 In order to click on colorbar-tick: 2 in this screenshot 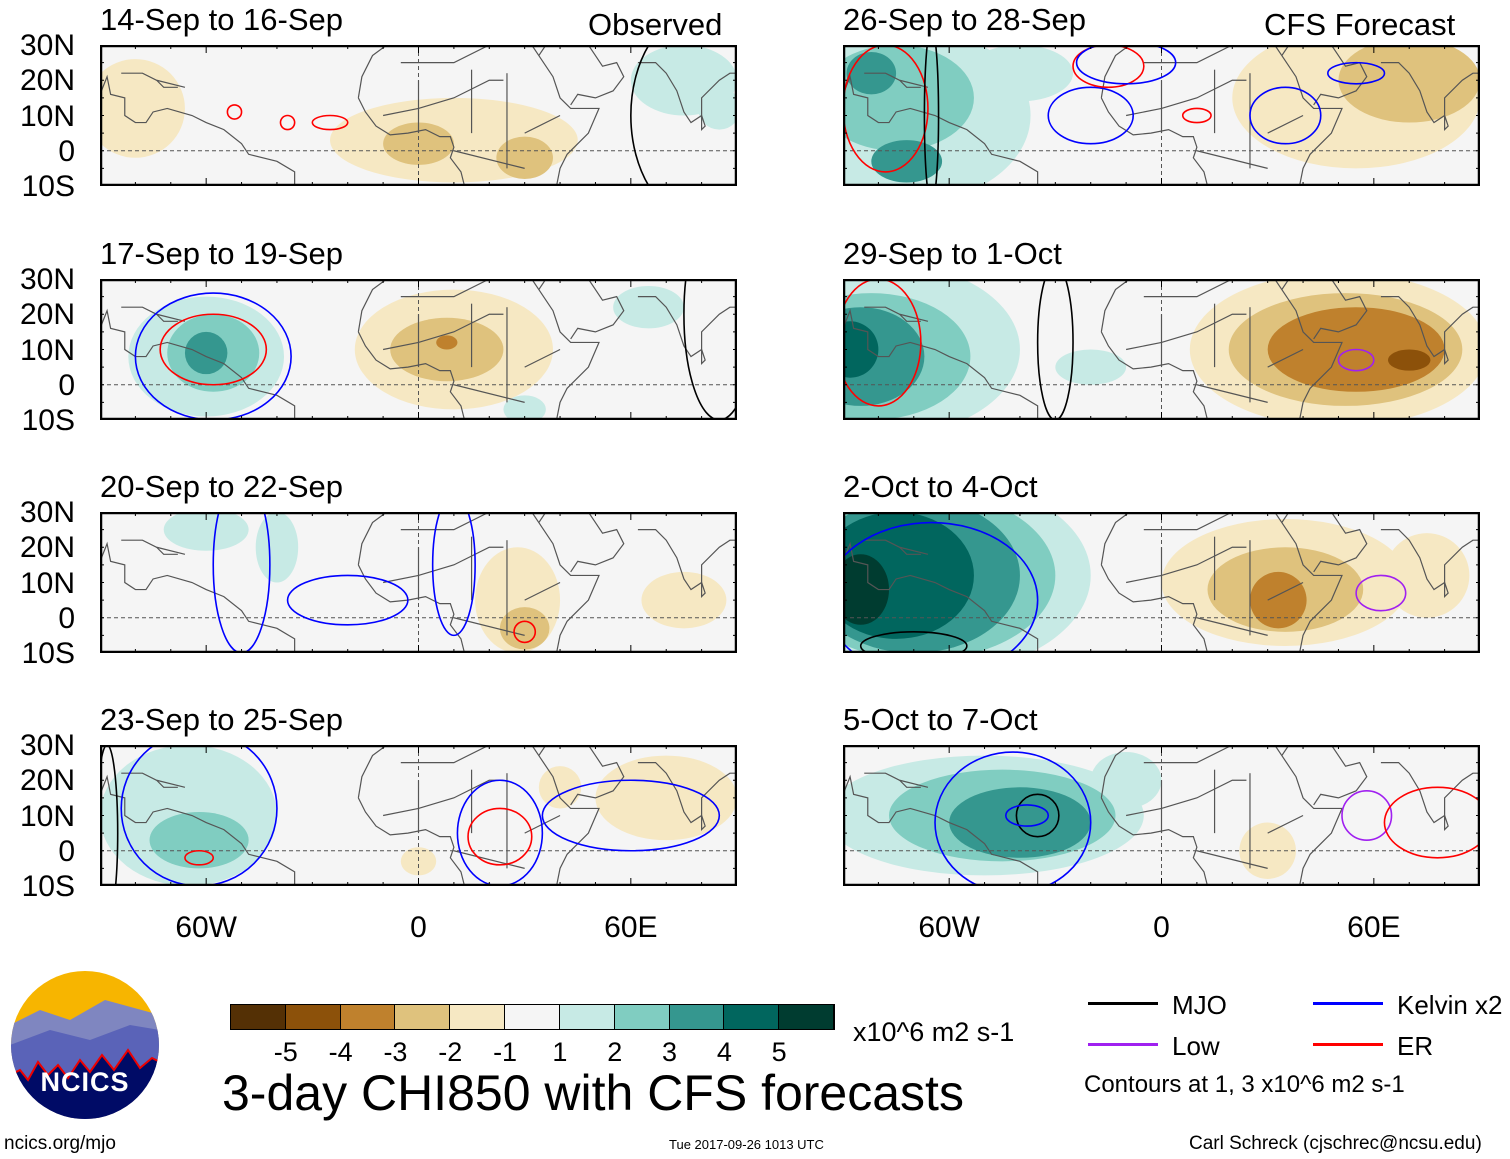, I will do `click(615, 1052)`.